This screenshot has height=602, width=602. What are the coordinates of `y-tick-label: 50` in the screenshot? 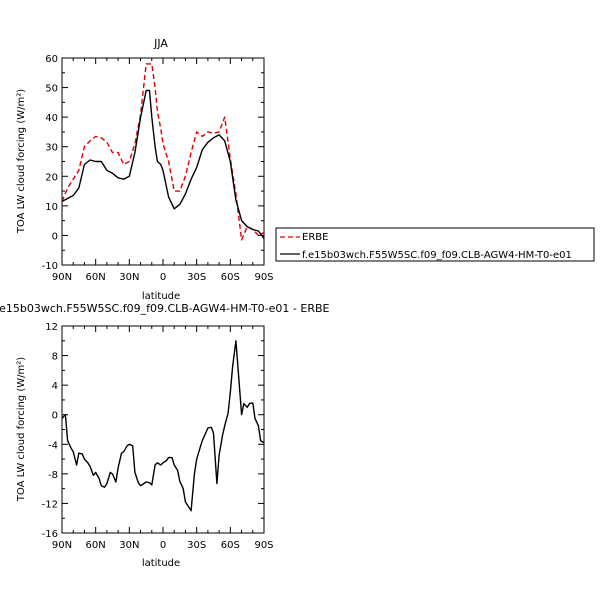 It's located at (51, 89).